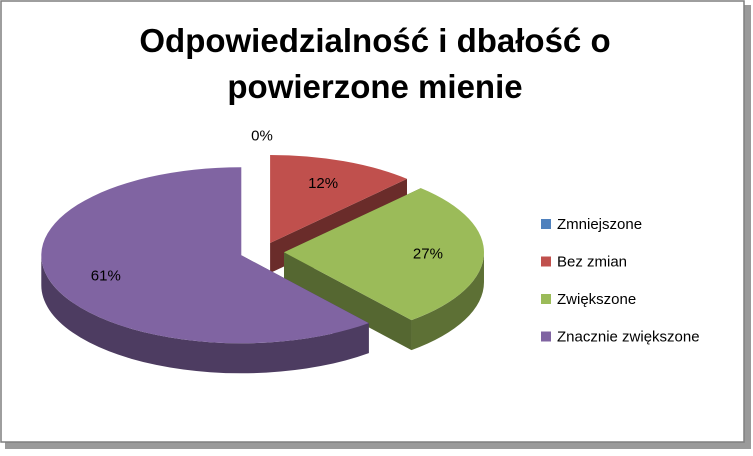  What do you see at coordinates (347, 301) in the screenshot?
I see `slice-side` at bounding box center [347, 301].